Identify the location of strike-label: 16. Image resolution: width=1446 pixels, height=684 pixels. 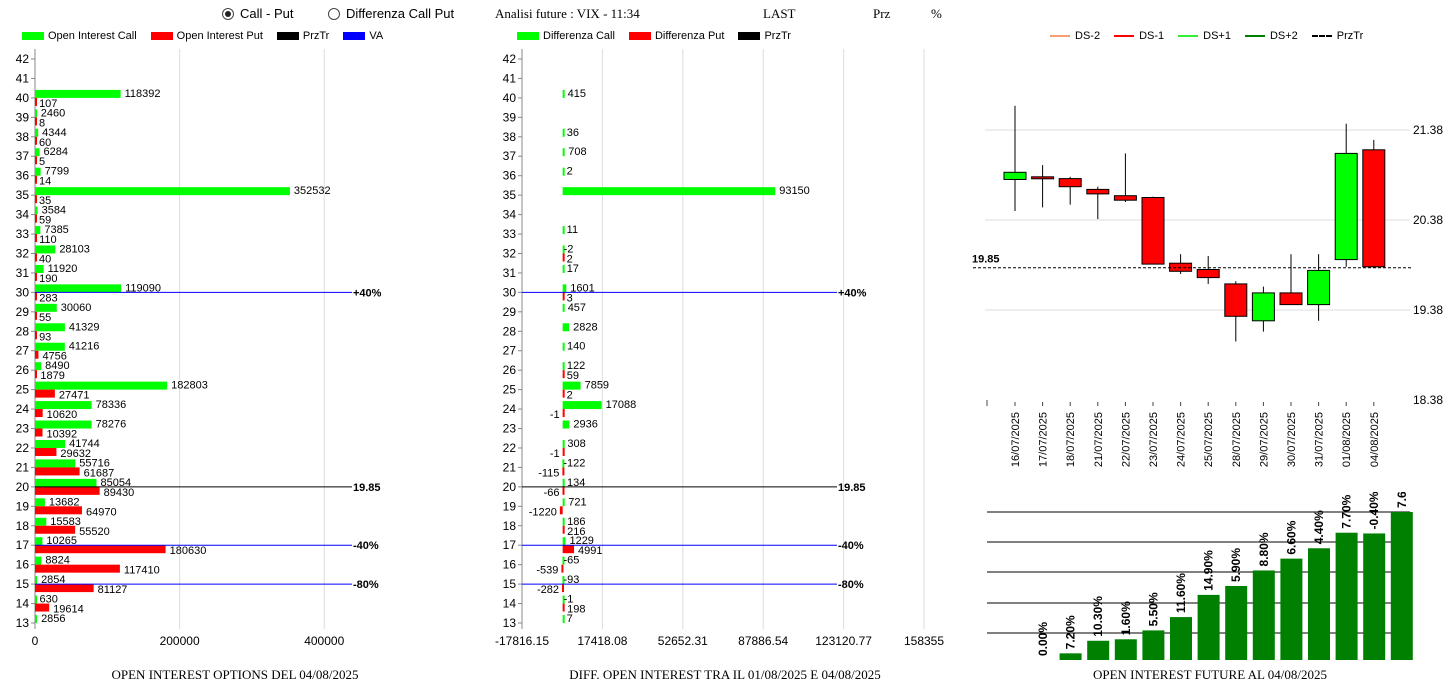
(23, 565).